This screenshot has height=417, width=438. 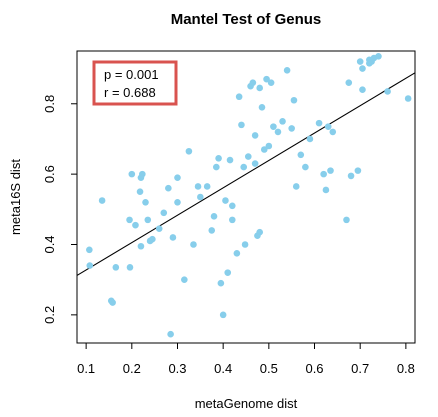 I want to click on p-value-label: p = 0.001, so click(x=131, y=74).